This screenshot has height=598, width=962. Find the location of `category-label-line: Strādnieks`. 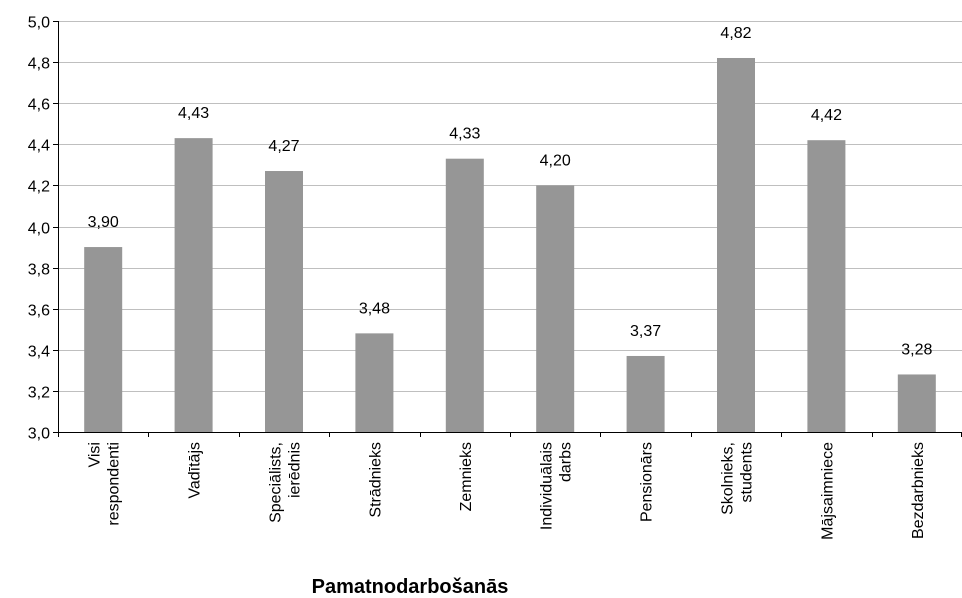

category-label-line: Strādnieks is located at coordinates (375, 480).